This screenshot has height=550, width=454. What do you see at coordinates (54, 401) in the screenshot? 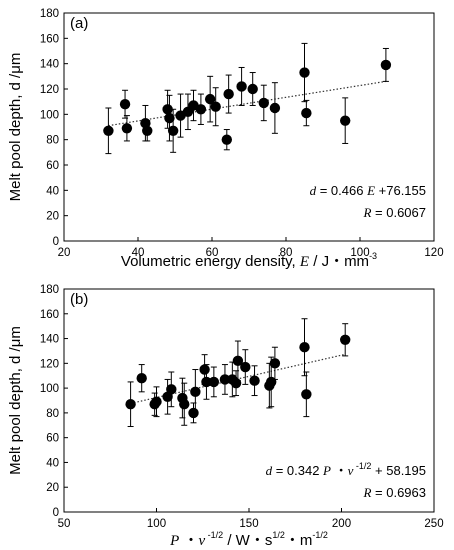
I see `y-axis-ticks-b: 0 20 40 60 80 100 120 140 160 180` at bounding box center [54, 401].